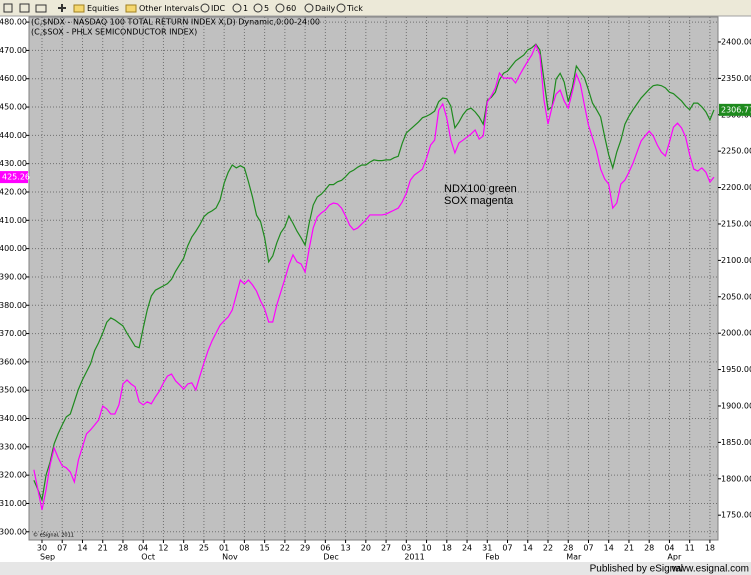 The image size is (751, 575). I want to click on series-header: (C,$SOX - PHLX SEMICONDUCTOR INDEX), so click(114, 32).